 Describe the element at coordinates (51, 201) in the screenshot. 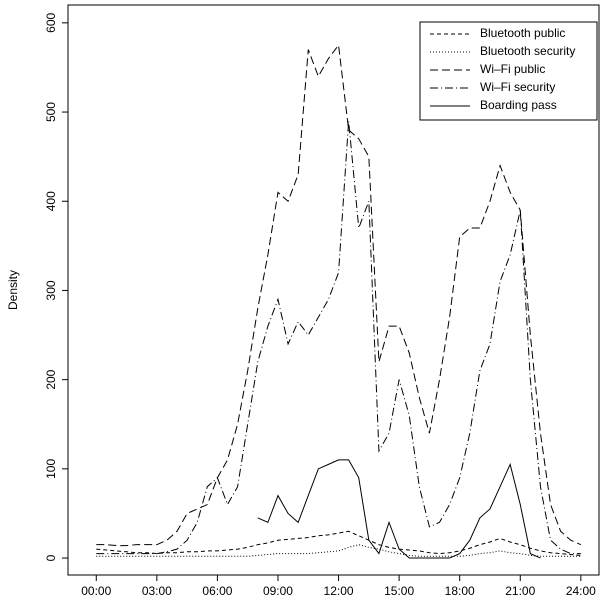

I see `y-tick-label: 400` at that location.